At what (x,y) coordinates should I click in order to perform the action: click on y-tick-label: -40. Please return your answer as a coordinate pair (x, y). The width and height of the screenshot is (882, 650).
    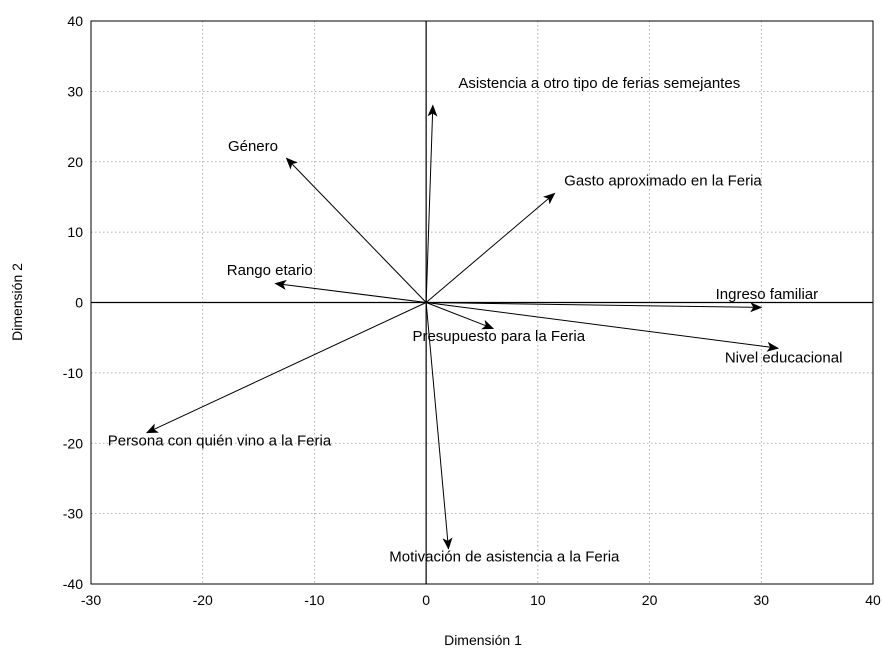
    Looking at the image, I should click on (73, 584).